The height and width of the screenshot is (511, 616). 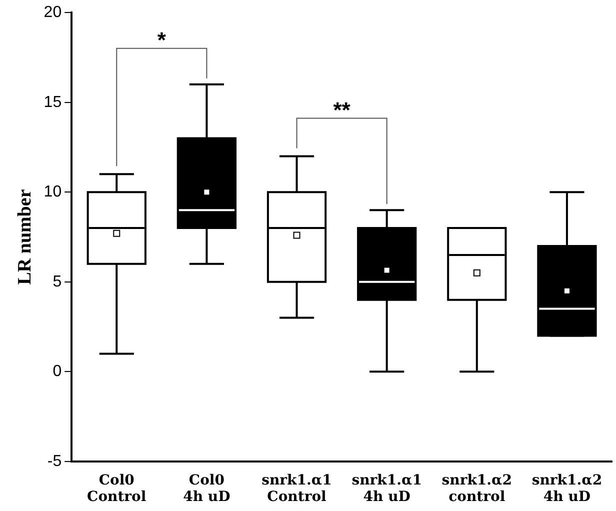 I want to click on y-tick-label: 5, so click(x=57, y=281).